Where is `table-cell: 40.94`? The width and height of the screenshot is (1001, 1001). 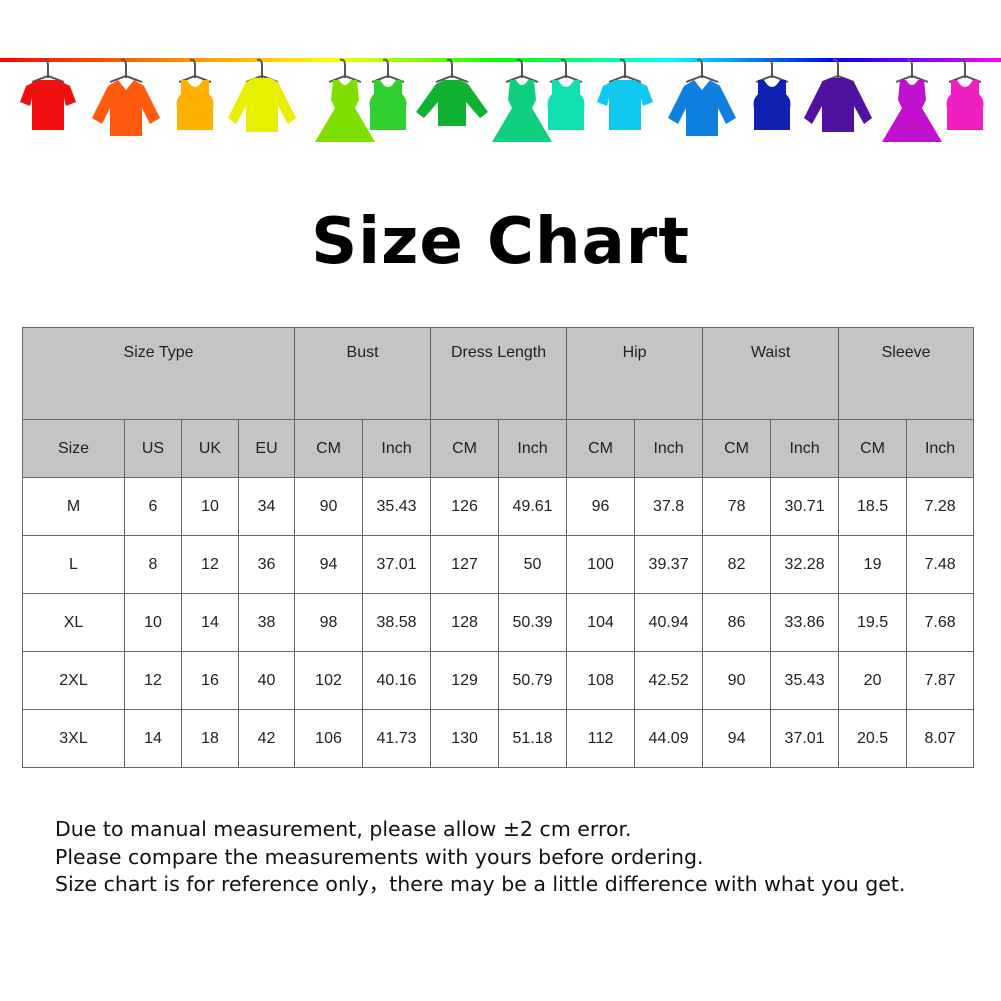
table-cell: 40.94 is located at coordinates (669, 622).